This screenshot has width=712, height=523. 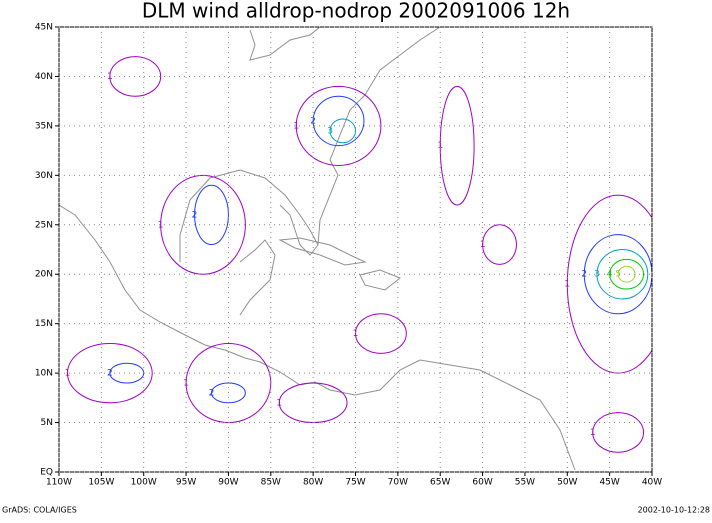 What do you see at coordinates (44, 225) in the screenshot?
I see `y-tick-label: 25N` at bounding box center [44, 225].